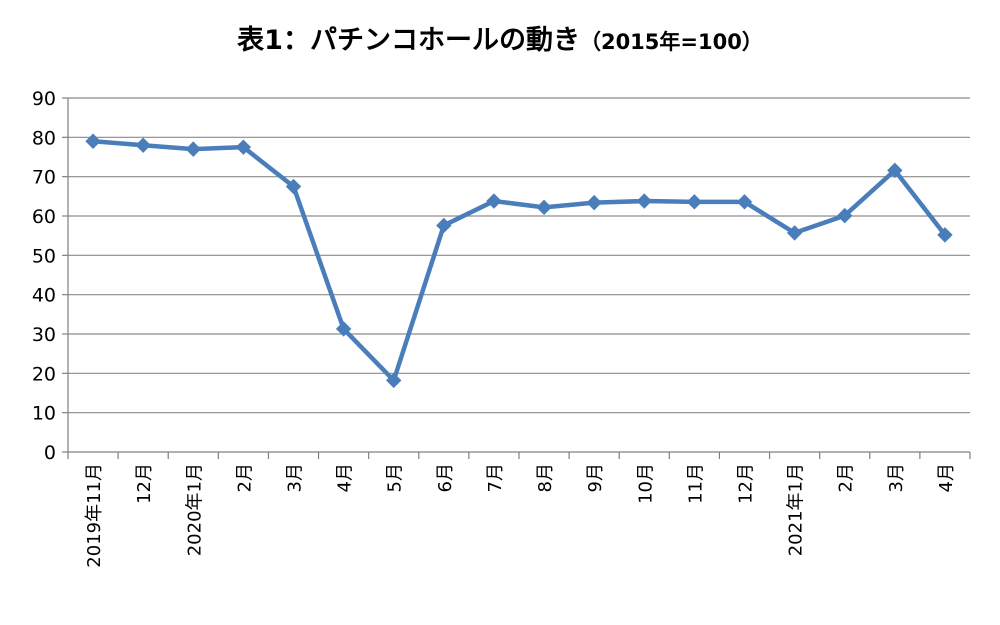 The height and width of the screenshot is (625, 1000). I want to click on x-tick-label: 8月, so click(545, 477).